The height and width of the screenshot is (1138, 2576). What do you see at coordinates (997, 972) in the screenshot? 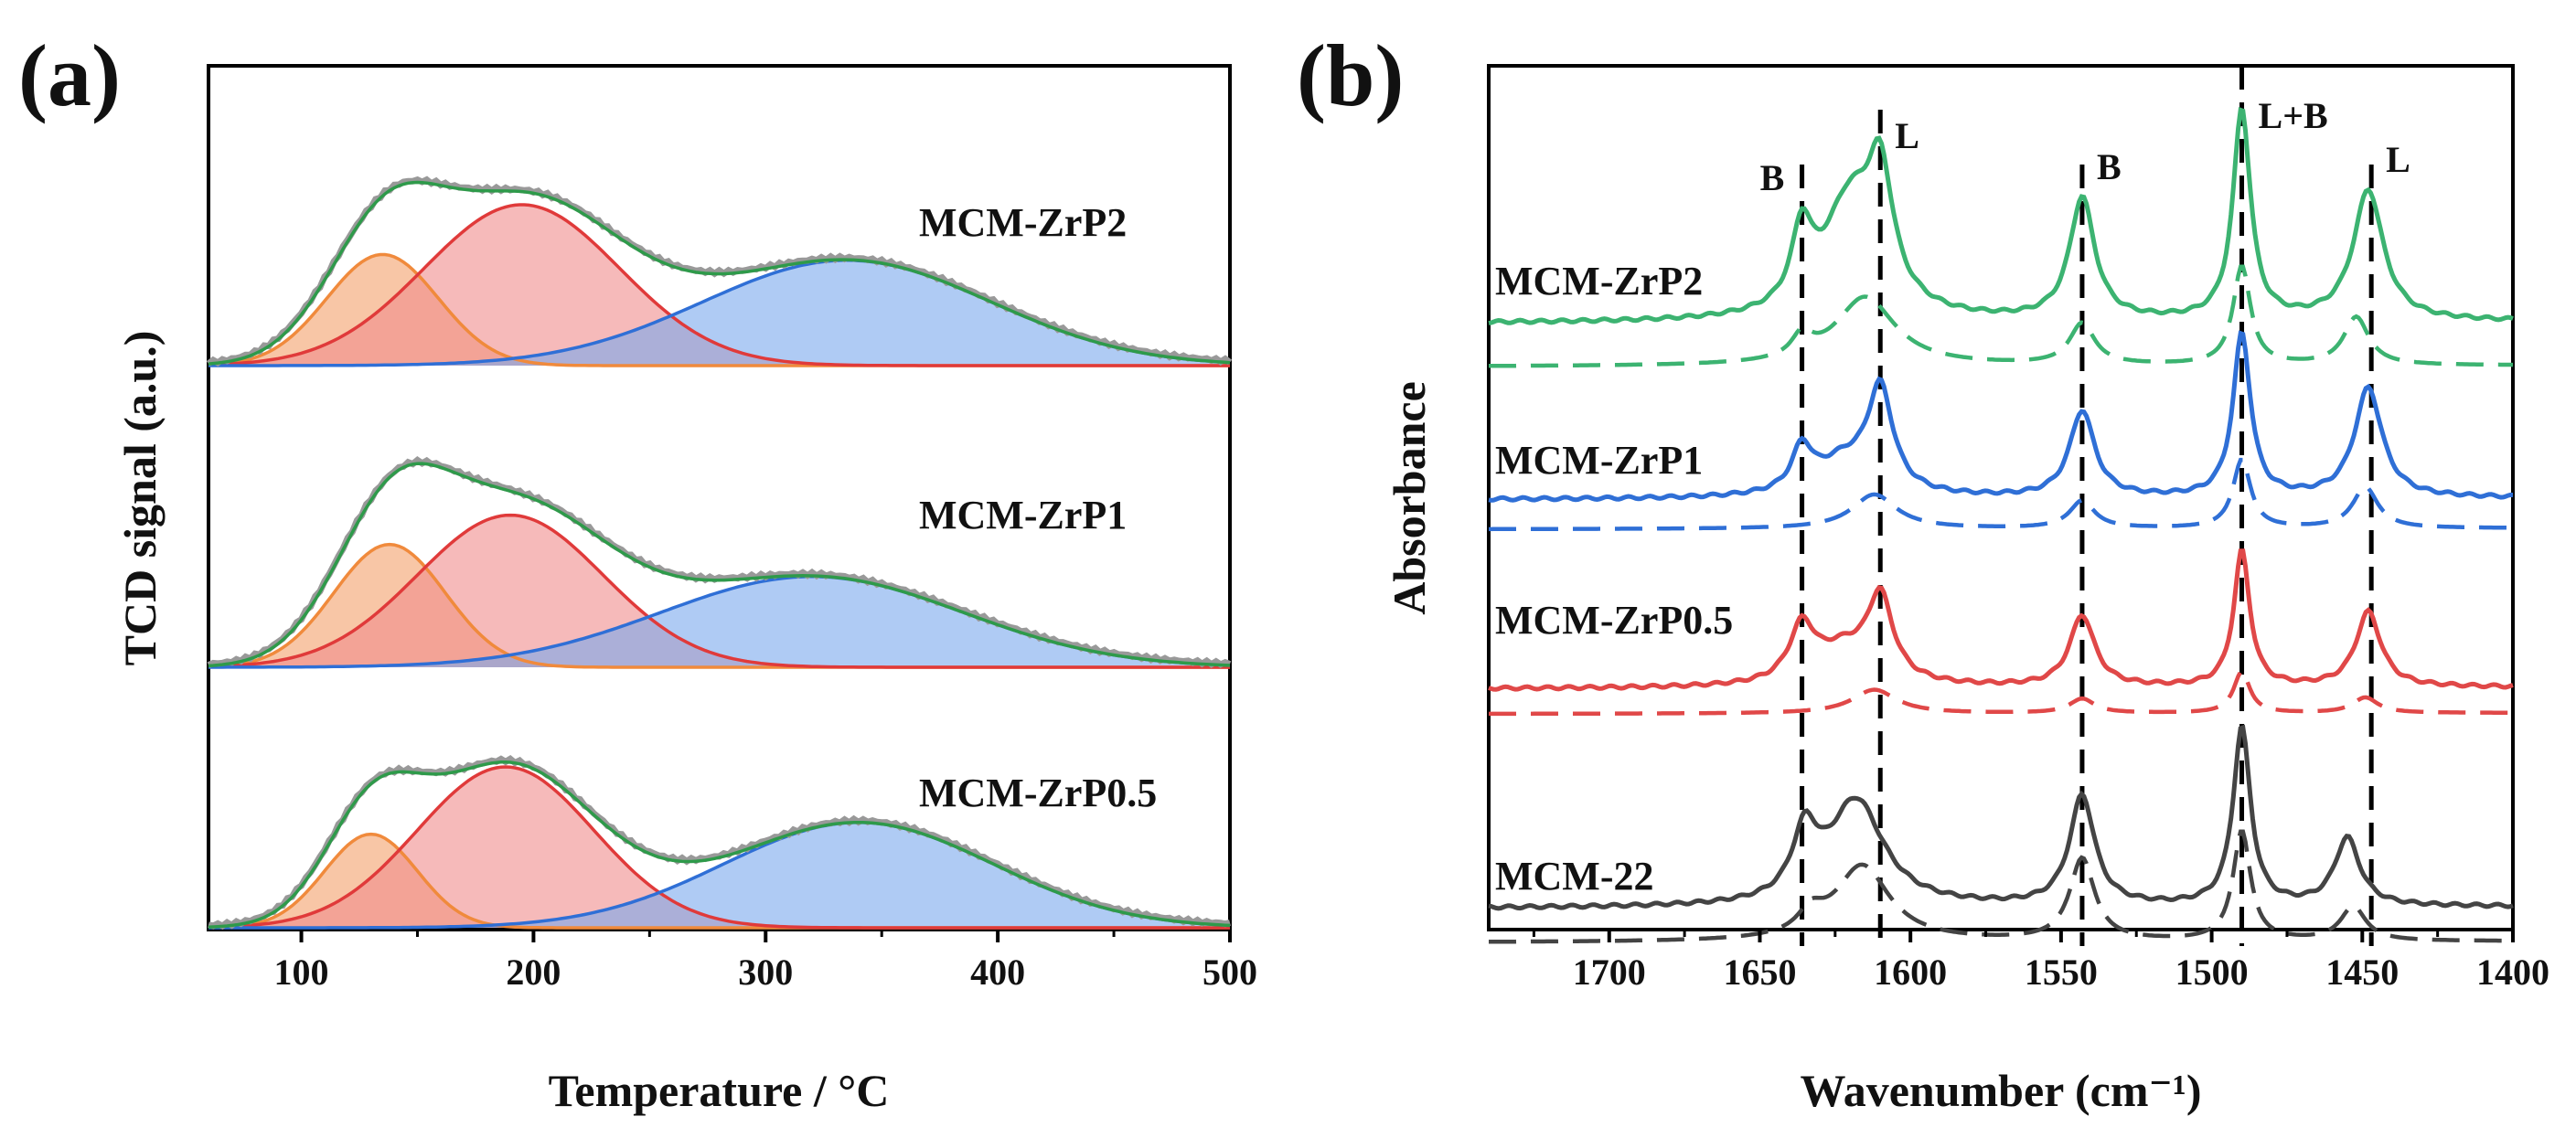
I see `x-tick-label: 400` at bounding box center [997, 972].